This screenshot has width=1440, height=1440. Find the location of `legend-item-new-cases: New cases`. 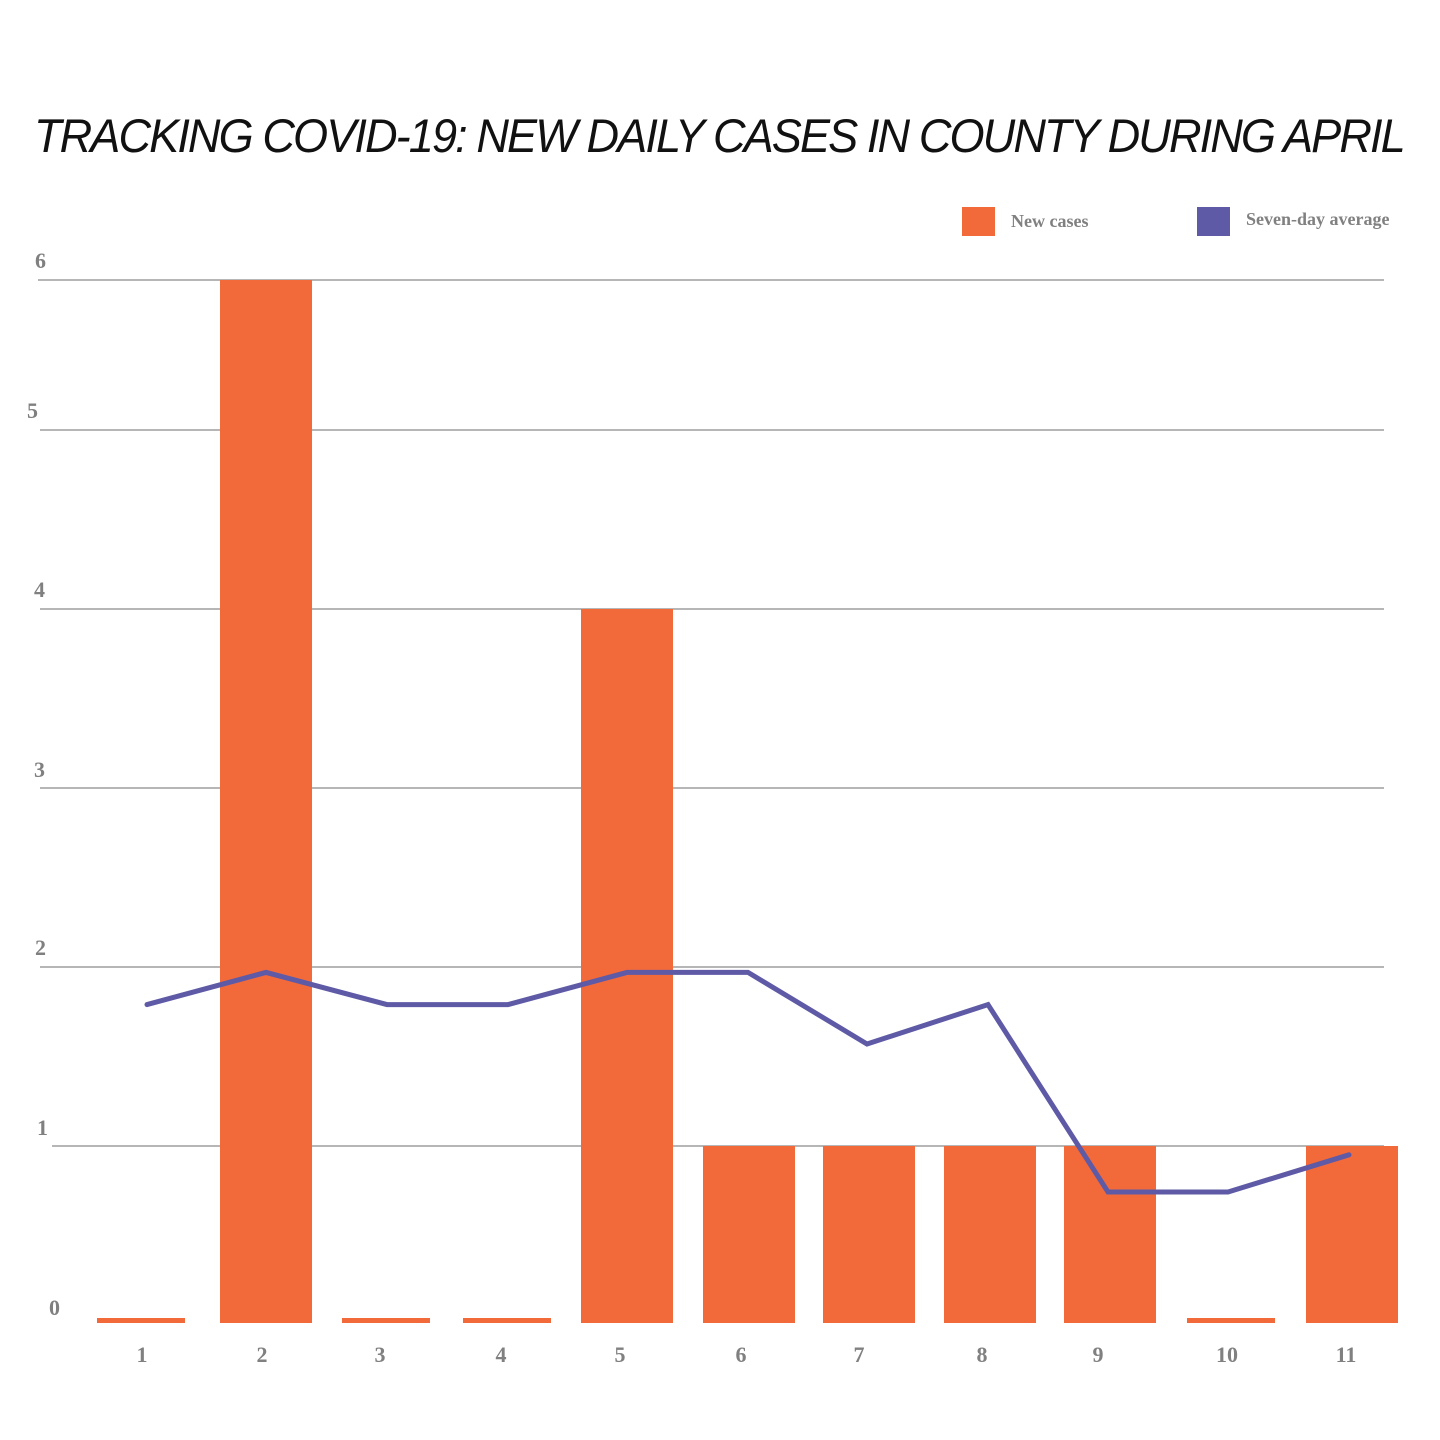

legend-item-new-cases: New cases is located at coordinates (1025, 221).